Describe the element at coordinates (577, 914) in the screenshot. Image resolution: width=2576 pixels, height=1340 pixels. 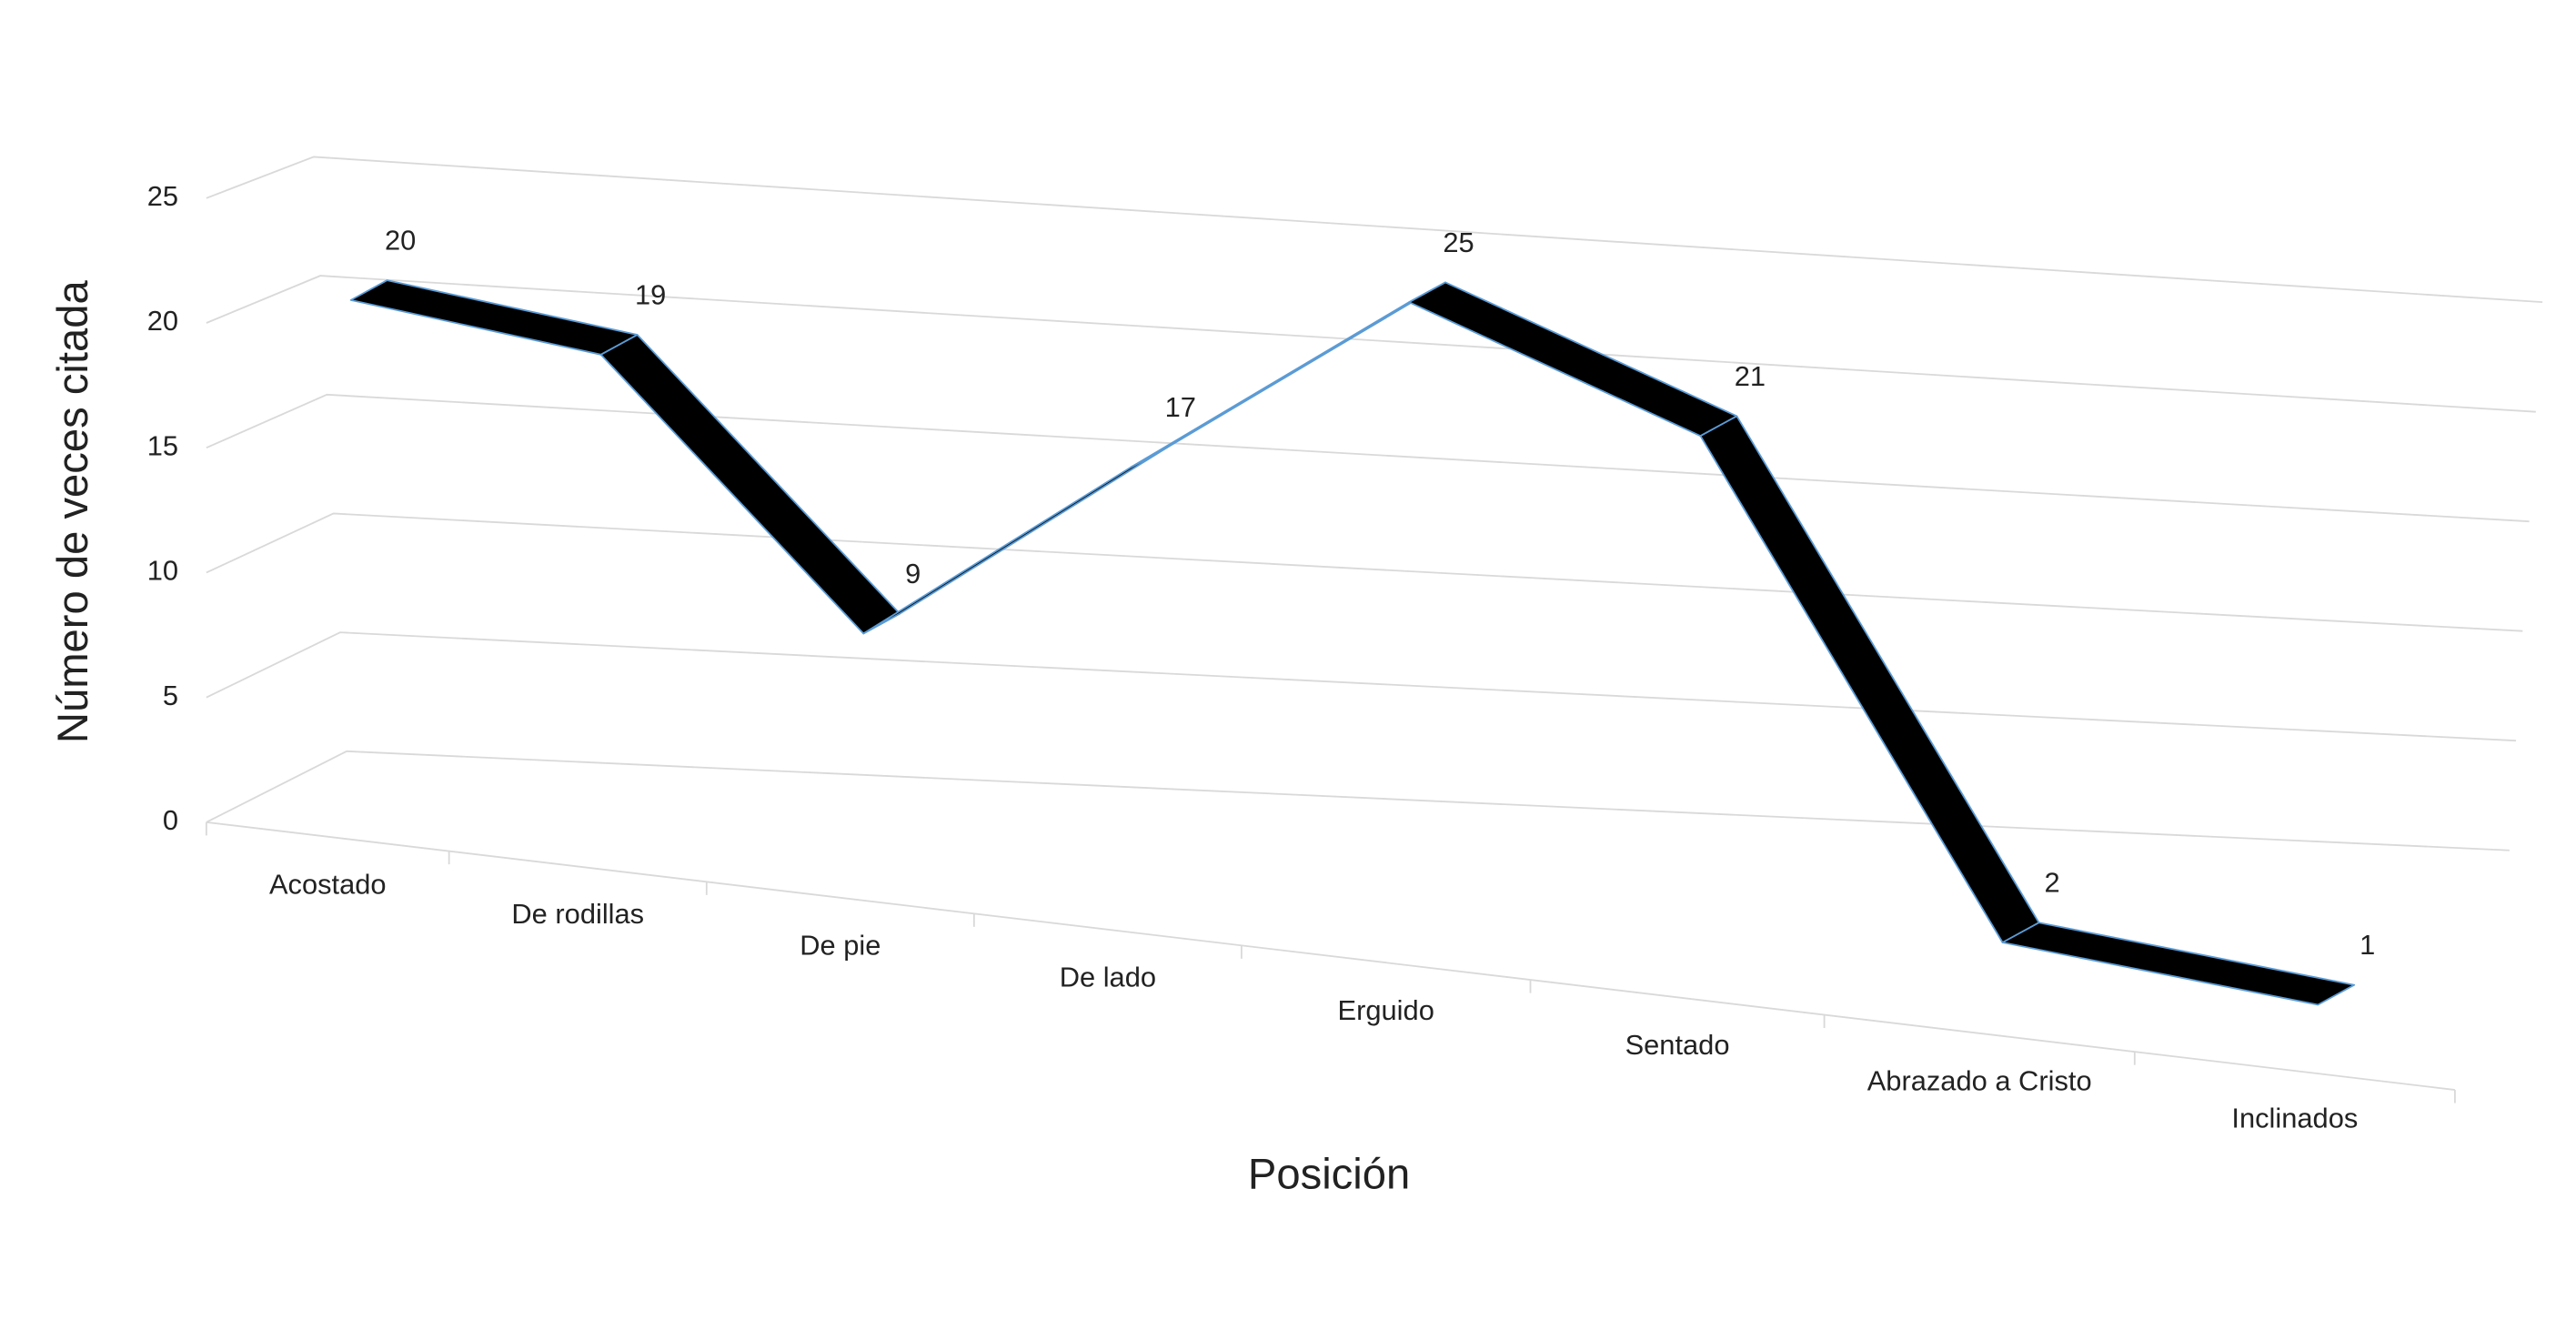
I see `x-tick-label: De rodillas` at that location.